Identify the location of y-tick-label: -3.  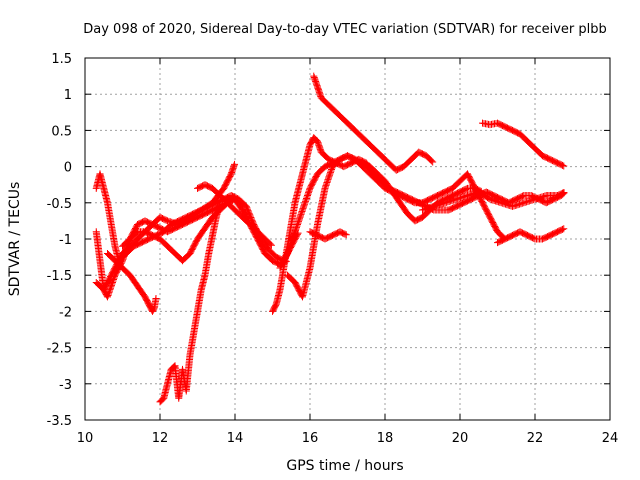
(65, 385).